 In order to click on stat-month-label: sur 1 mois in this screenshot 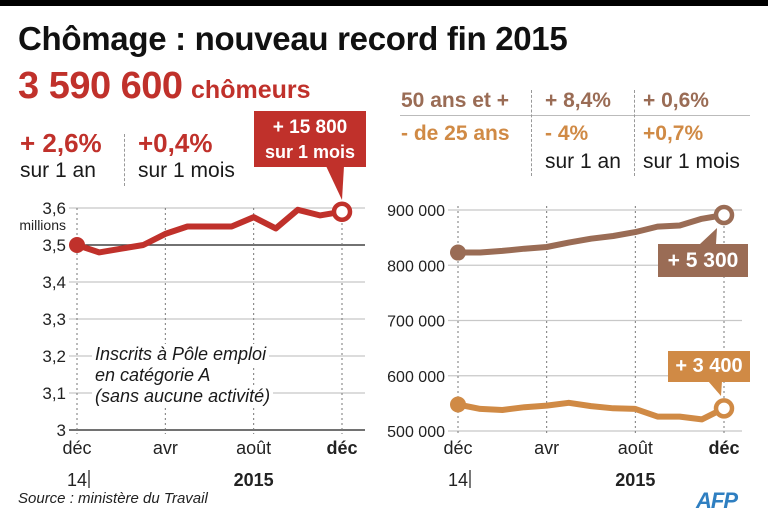, I will do `click(186, 170)`.